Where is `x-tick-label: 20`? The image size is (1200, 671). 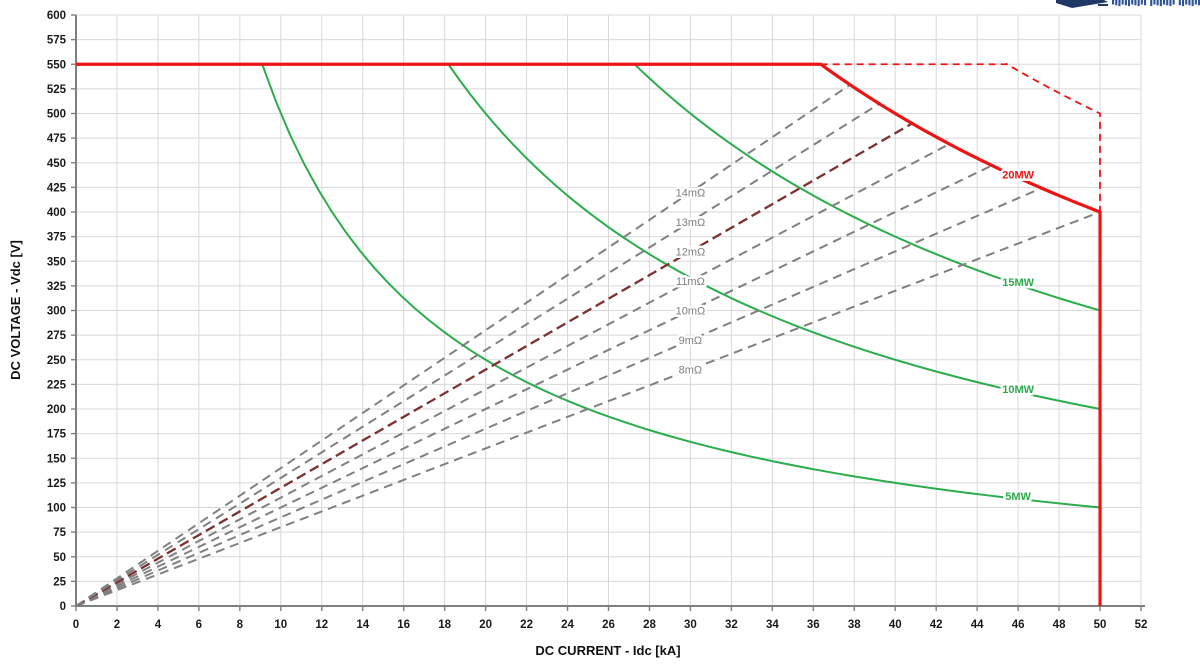
x-tick-label: 20 is located at coordinates (485, 625).